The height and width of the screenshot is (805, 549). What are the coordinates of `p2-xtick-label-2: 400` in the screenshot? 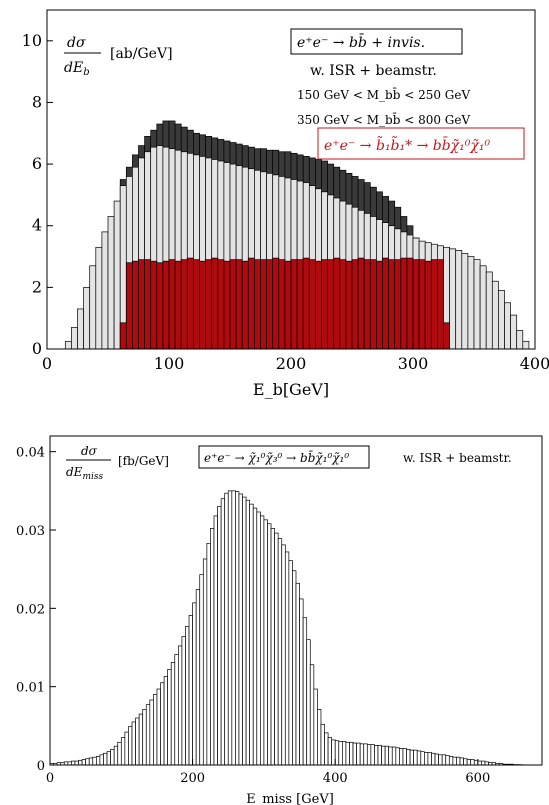 It's located at (335, 778).